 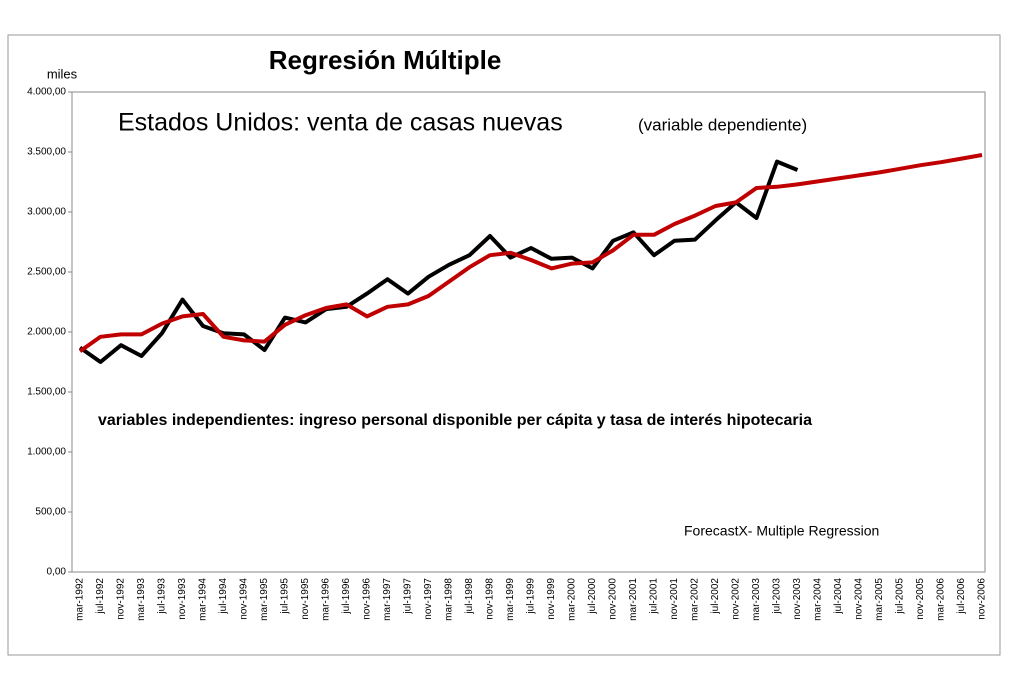 I want to click on annotation: ForecastX- Multiple Regression, so click(x=781, y=531).